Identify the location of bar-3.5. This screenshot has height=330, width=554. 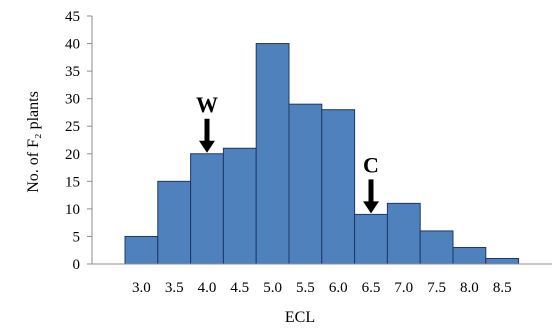
(174, 222).